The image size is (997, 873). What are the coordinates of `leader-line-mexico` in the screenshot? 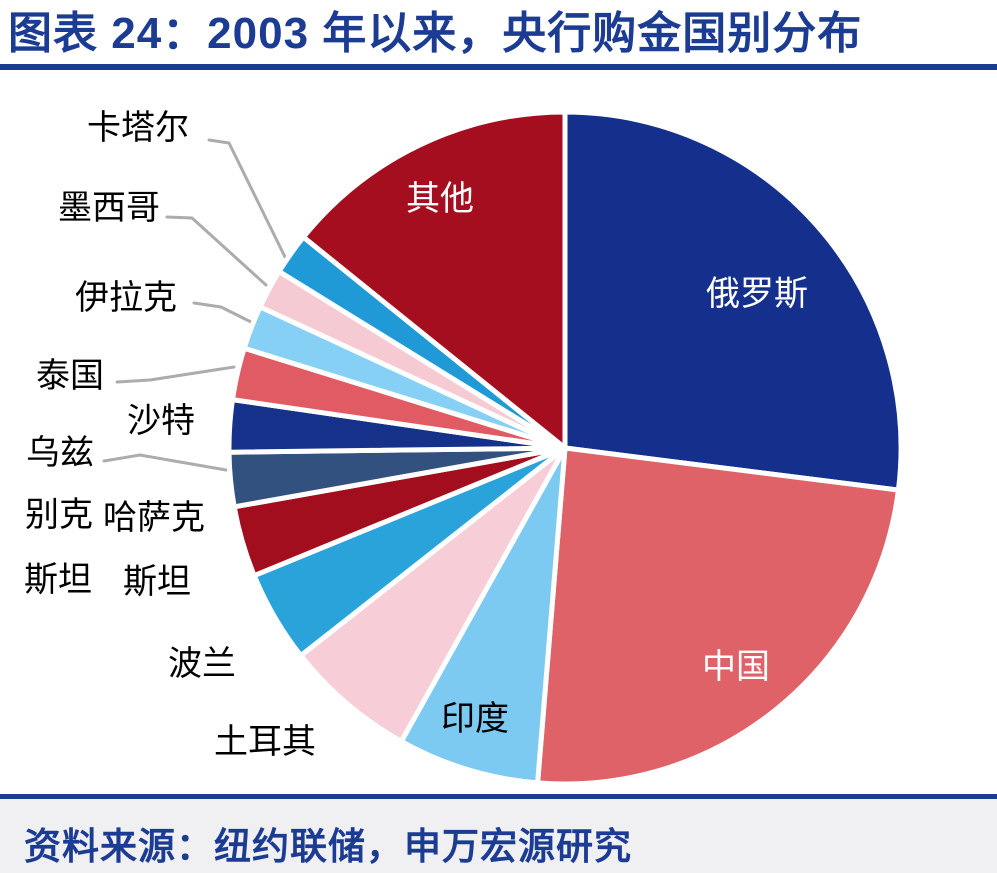 It's located at (216, 251).